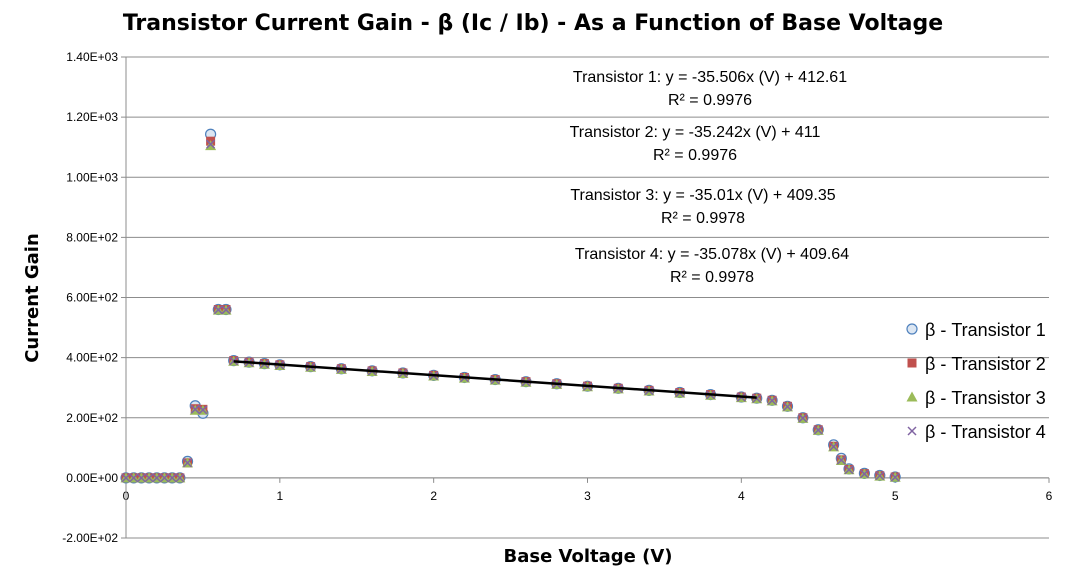 The width and height of the screenshot is (1066, 583). Describe the element at coordinates (710, 77) in the screenshot. I see `annotation-1-equation: Transistor 1: y = -35.506x (V) + 412.61` at that location.